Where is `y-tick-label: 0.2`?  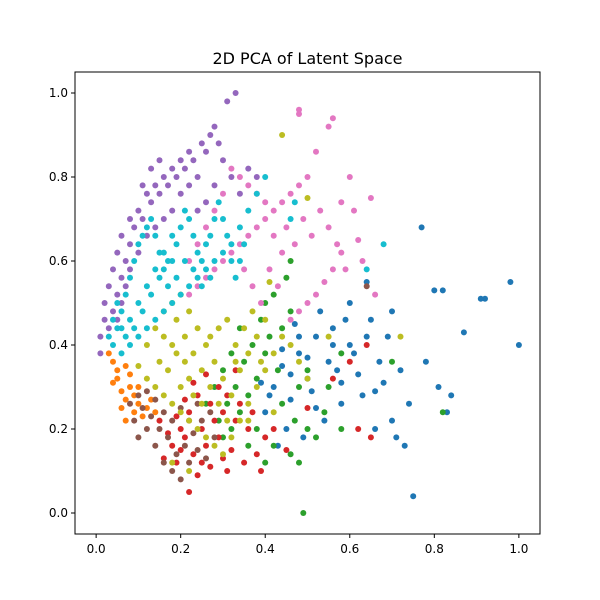 y-tick-label: 0.2 is located at coordinates (58, 429).